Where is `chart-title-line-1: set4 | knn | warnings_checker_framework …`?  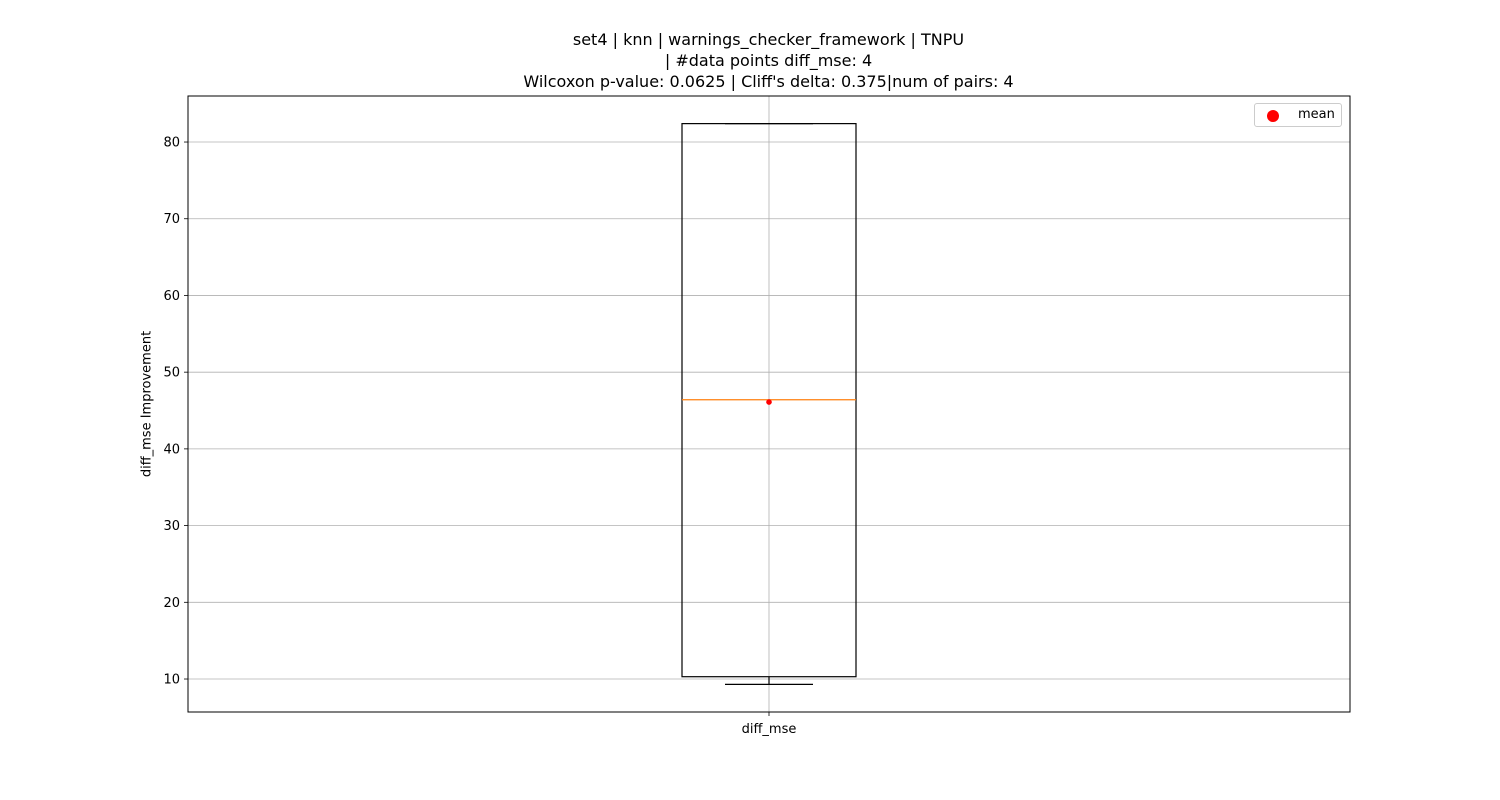 chart-title-line-1: set4 | knn | warnings_checker_framework … is located at coordinates (768, 39).